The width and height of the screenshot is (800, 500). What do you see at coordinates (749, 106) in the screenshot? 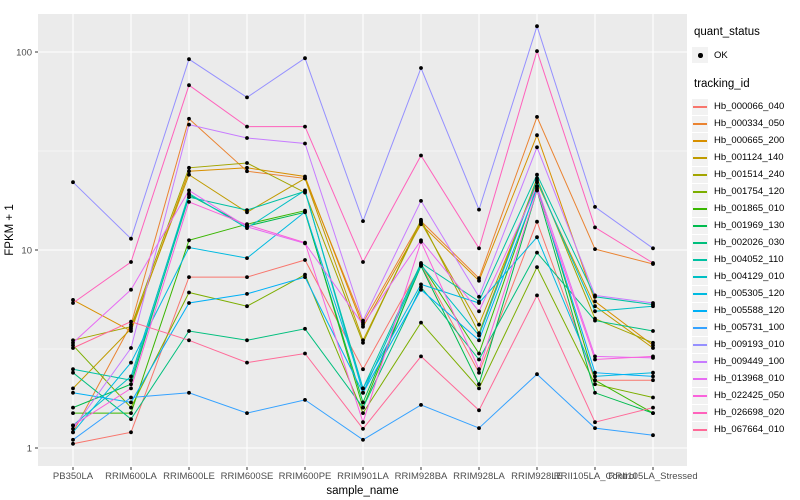
I see `legend-label-tracking-id: Hb_000066_040` at bounding box center [749, 106].